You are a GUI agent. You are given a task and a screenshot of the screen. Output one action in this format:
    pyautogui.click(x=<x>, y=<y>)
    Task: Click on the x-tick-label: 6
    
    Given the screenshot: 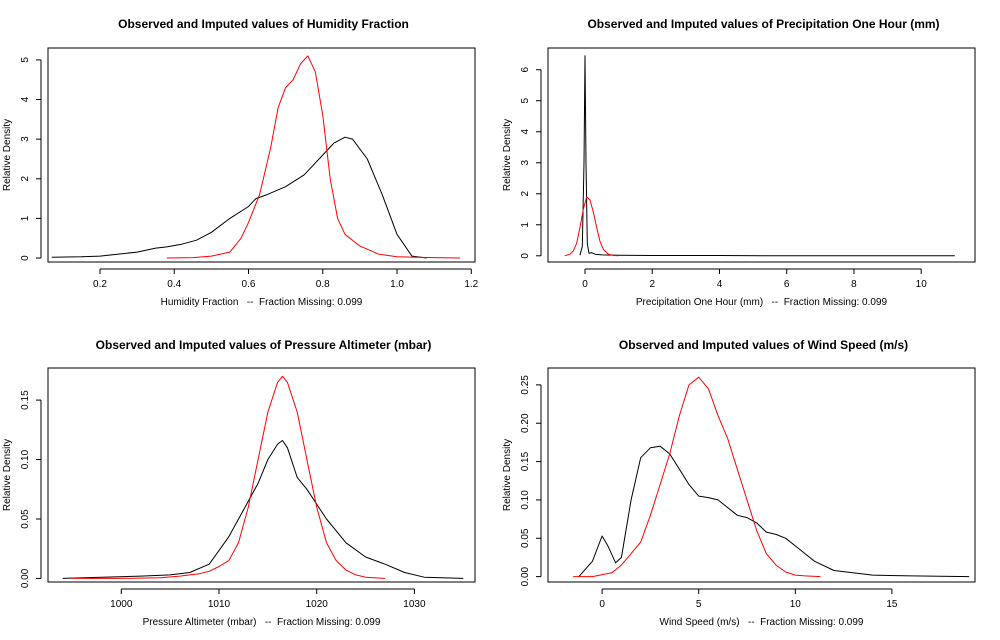 What is the action you would take?
    pyautogui.click(x=787, y=284)
    